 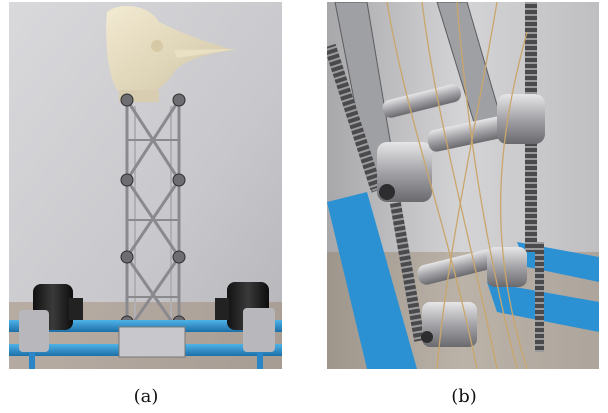 What do you see at coordinates (146, 396) in the screenshot?
I see `caption-a: (a)` at bounding box center [146, 396].